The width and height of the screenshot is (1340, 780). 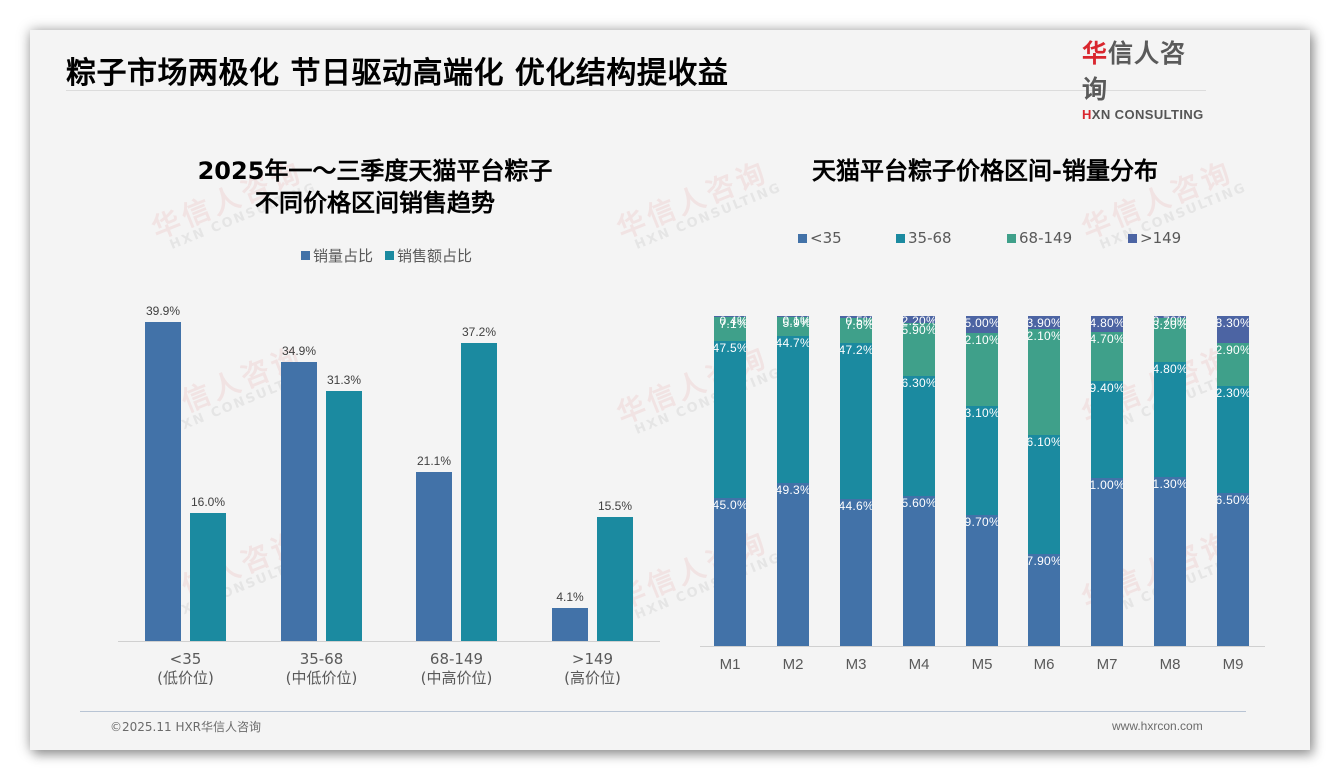 I want to click on legend-item-0: <35, so click(x=820, y=238).